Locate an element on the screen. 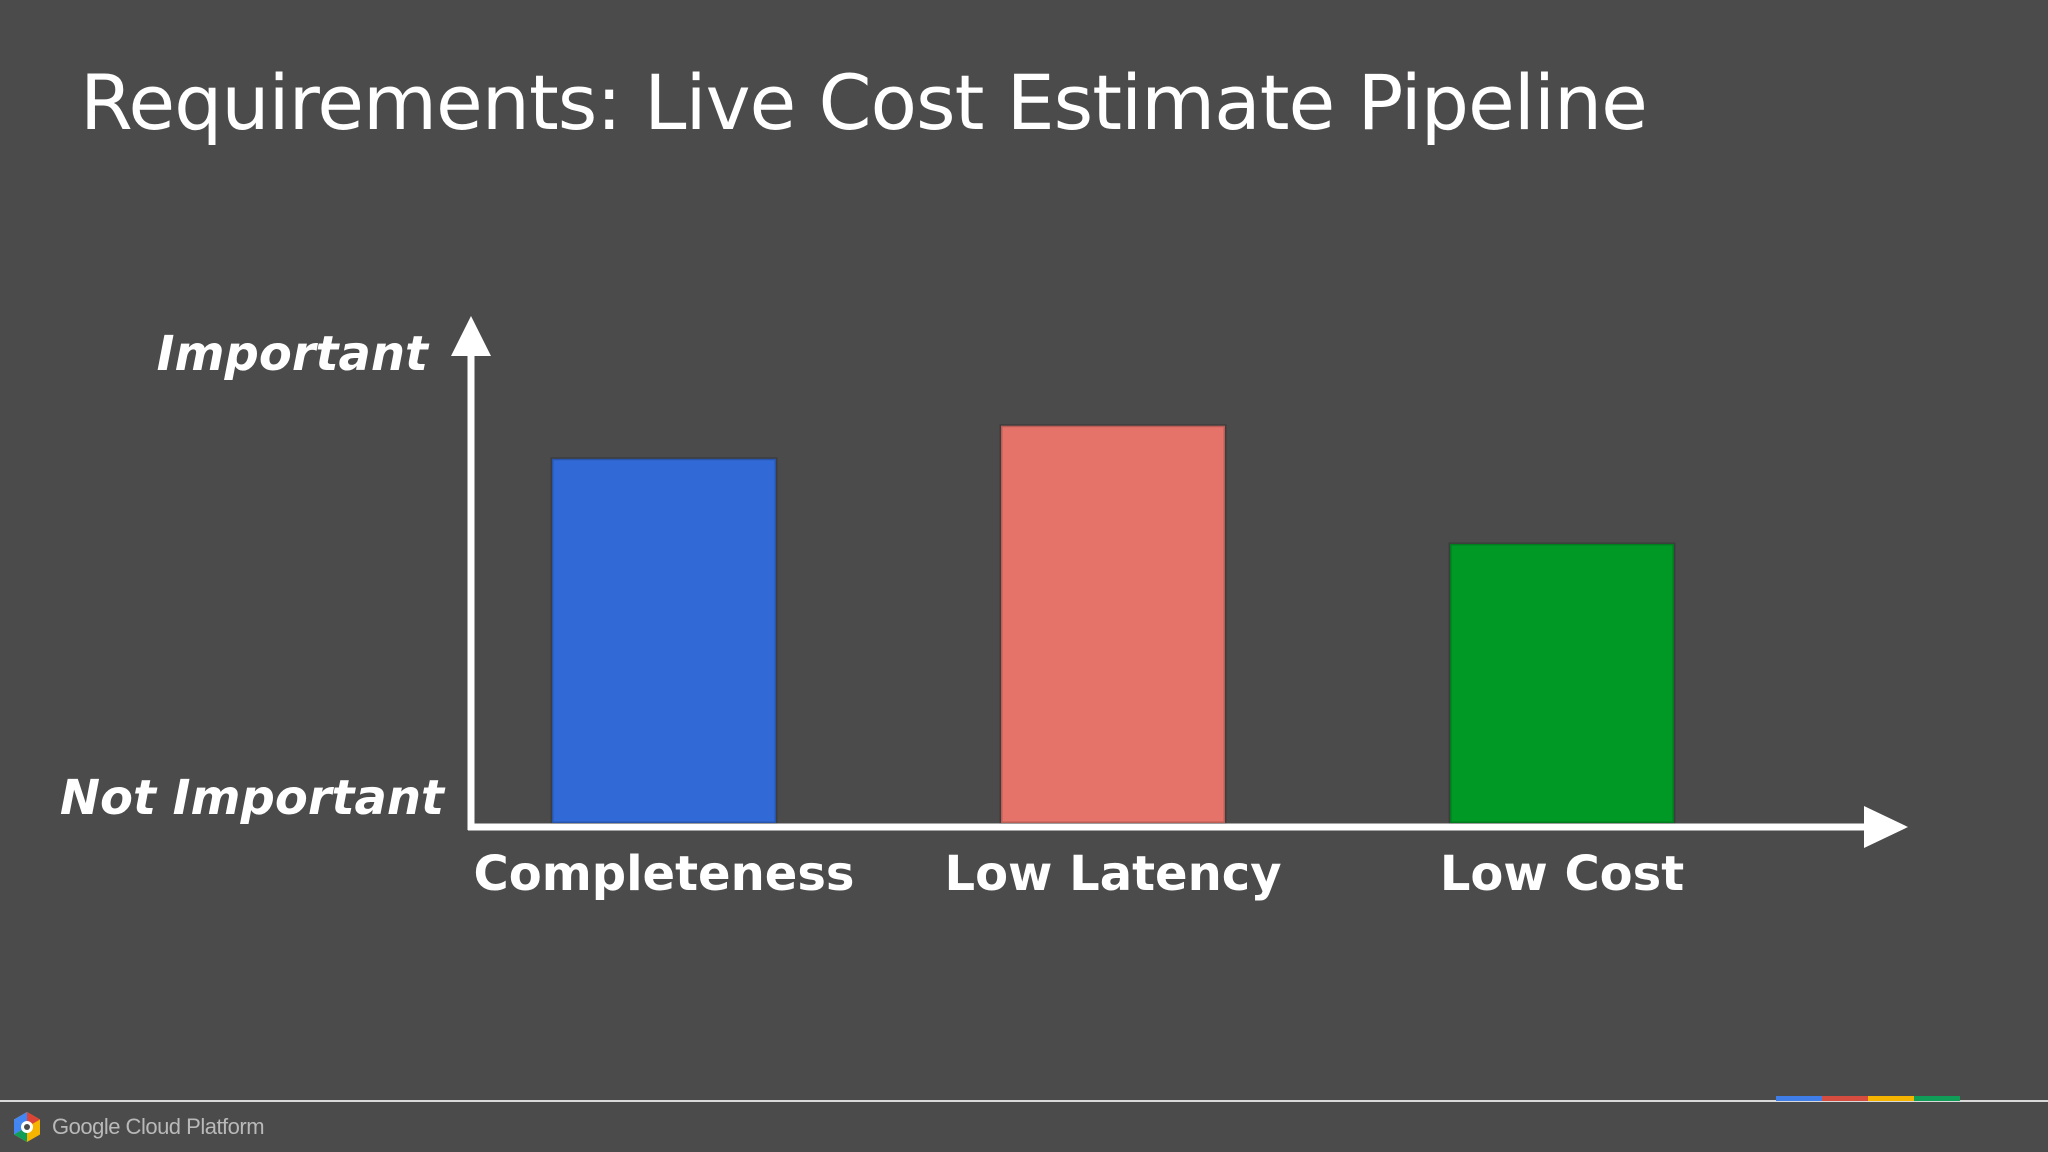 The width and height of the screenshot is (2048, 1152). footer-color-strip is located at coordinates (1868, 1098).